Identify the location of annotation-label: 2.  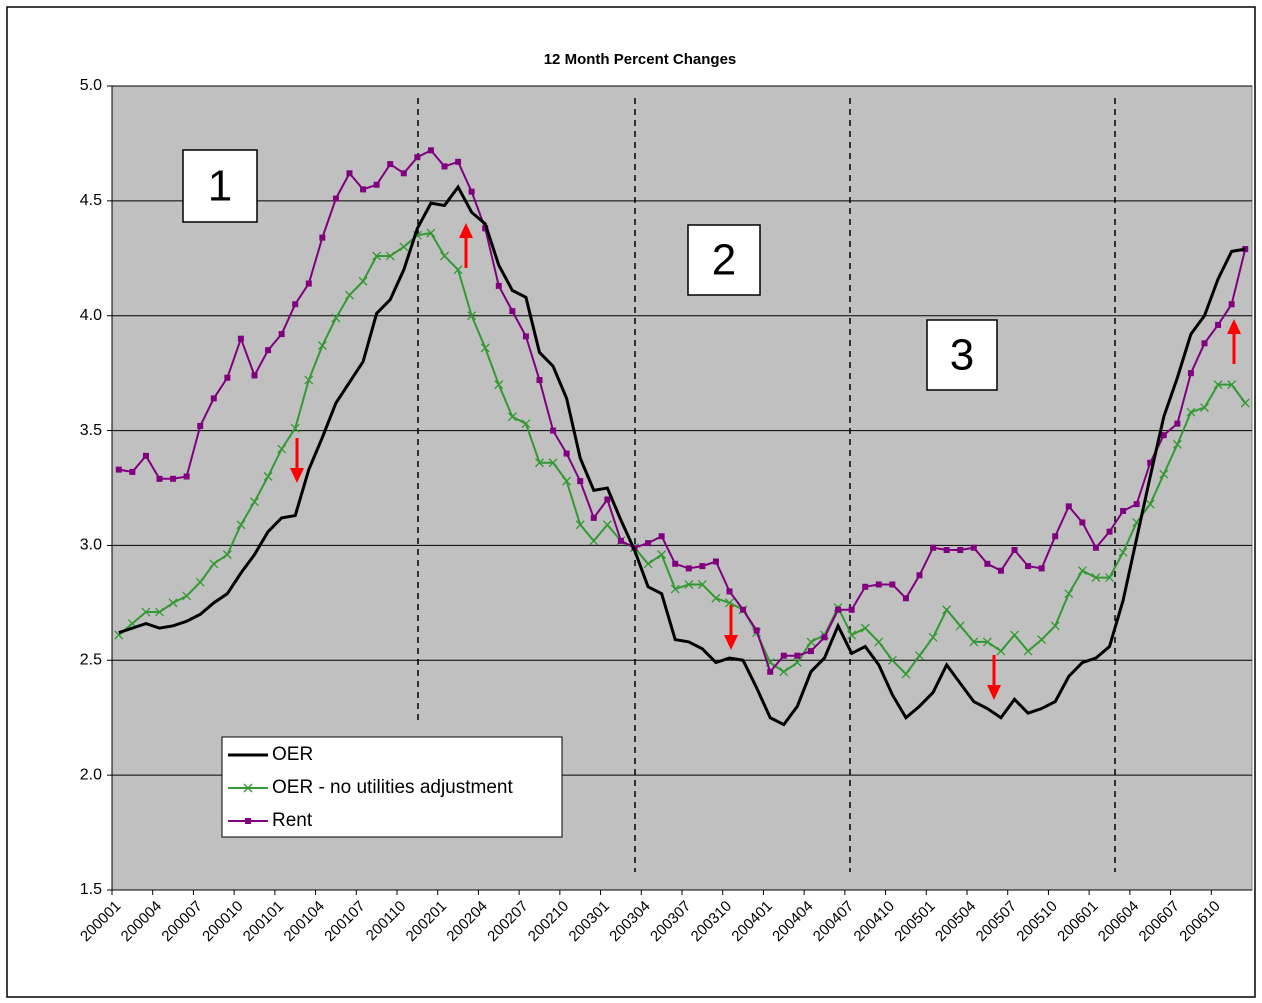
(724, 260).